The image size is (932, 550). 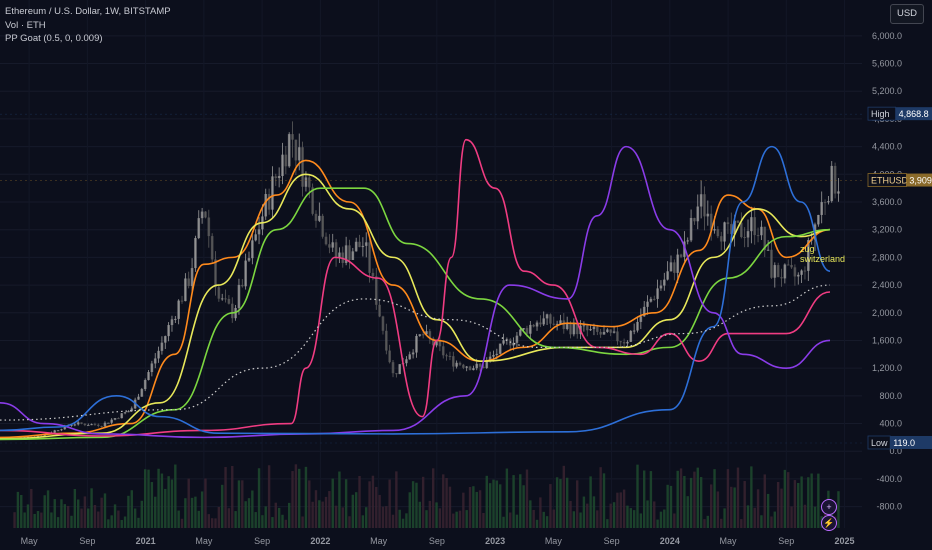 What do you see at coordinates (612, 541) in the screenshot?
I see `x-tick-label: Sep` at bounding box center [612, 541].